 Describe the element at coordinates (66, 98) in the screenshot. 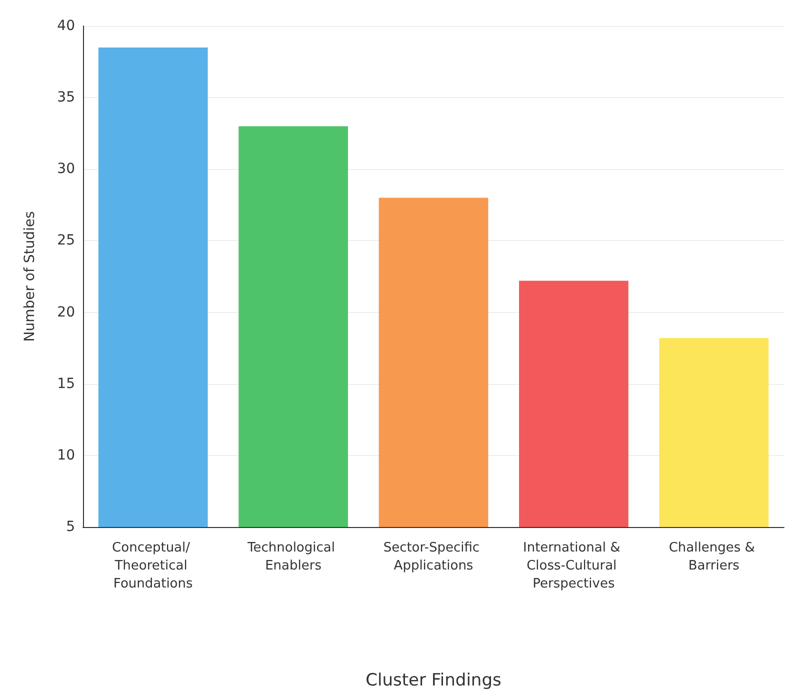

I see `y-tick-label: 35` at that location.